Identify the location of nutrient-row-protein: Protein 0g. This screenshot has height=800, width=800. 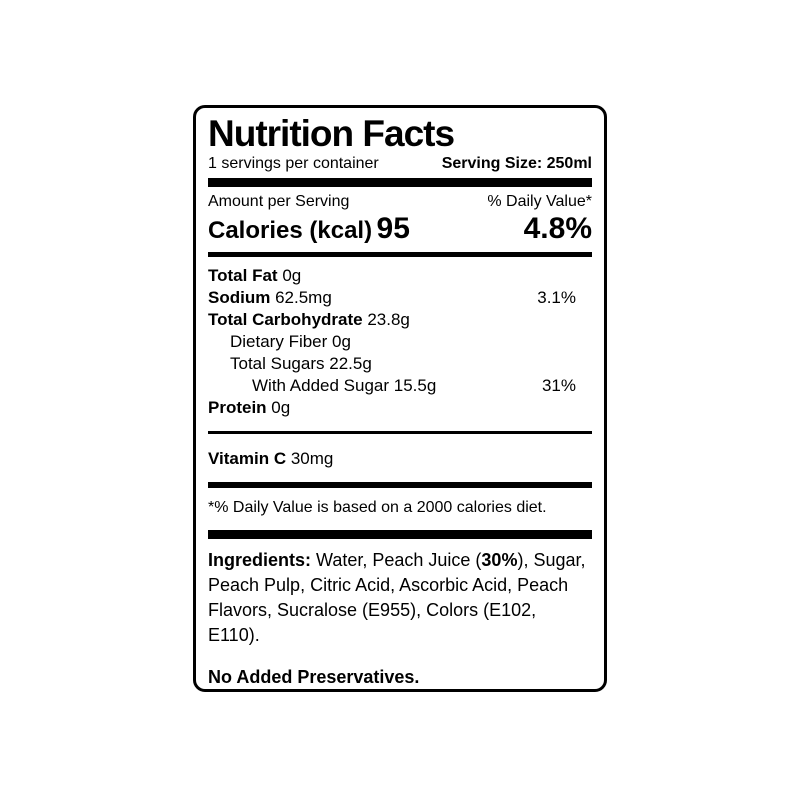
(400, 408).